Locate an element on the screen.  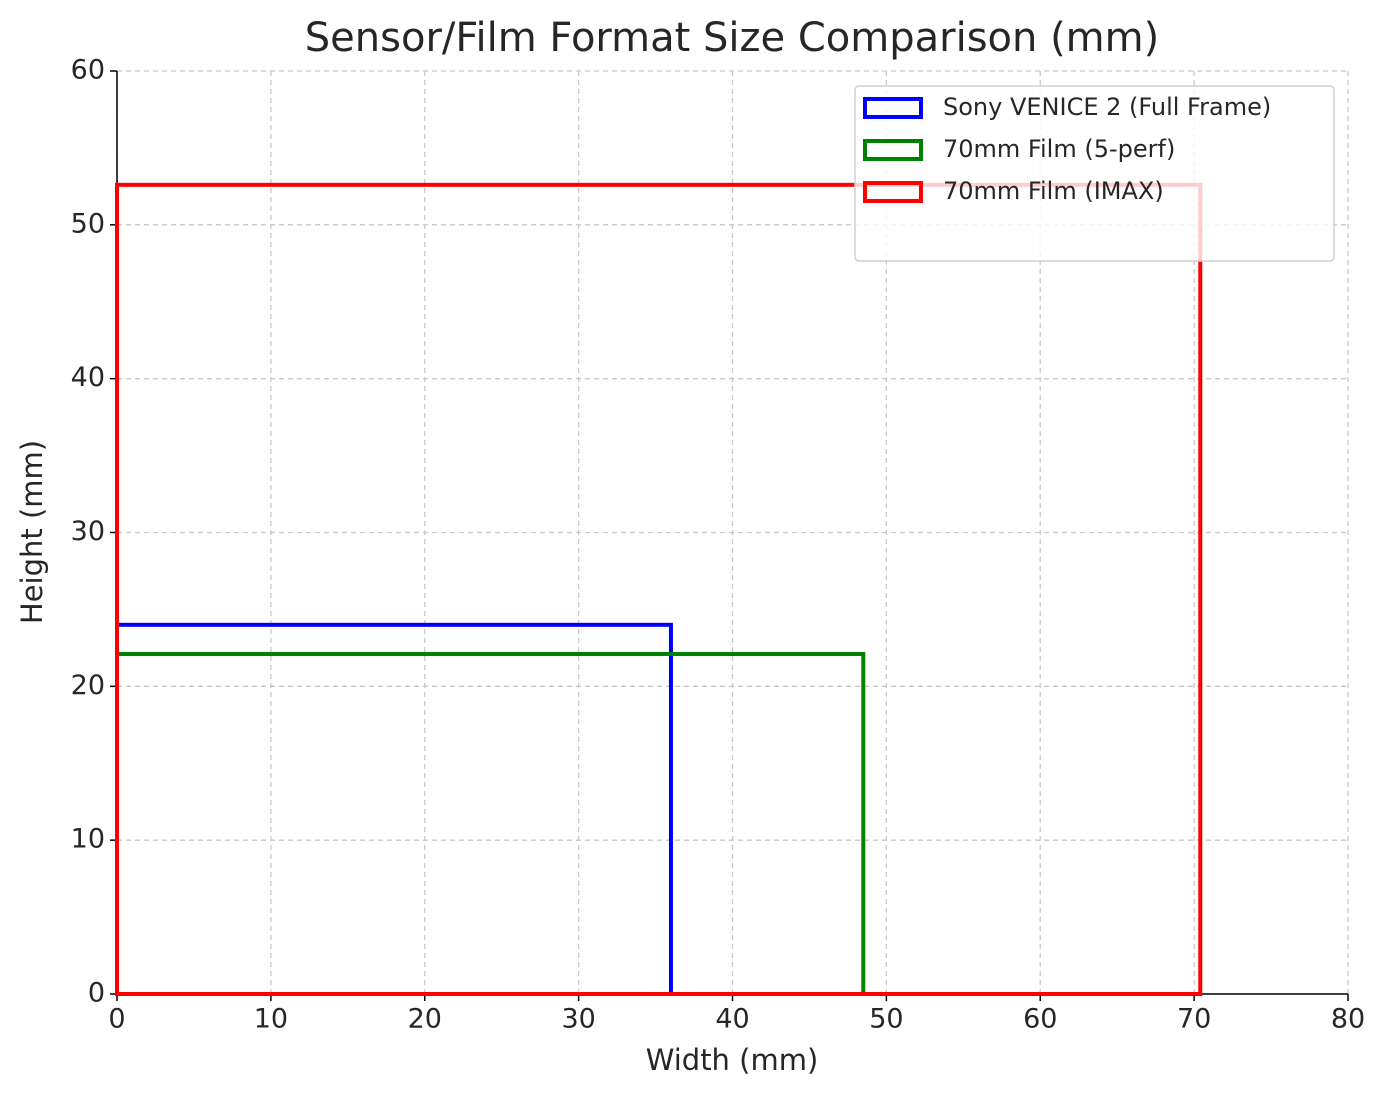
y-tick-label: 30 is located at coordinates (88, 531).